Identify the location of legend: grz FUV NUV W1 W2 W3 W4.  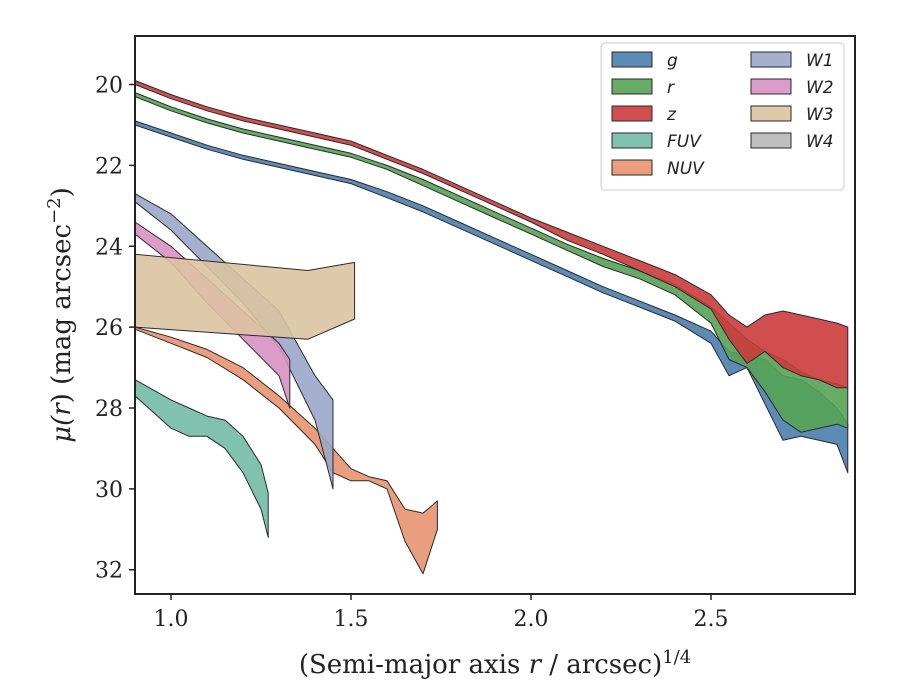
(722, 116).